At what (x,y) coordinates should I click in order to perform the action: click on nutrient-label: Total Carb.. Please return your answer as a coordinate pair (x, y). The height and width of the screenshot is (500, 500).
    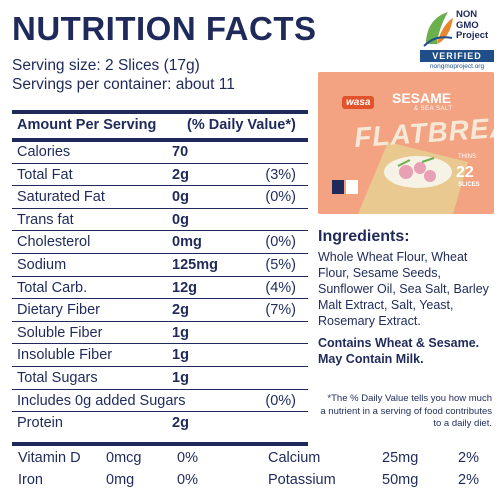
    Looking at the image, I should click on (52, 287).